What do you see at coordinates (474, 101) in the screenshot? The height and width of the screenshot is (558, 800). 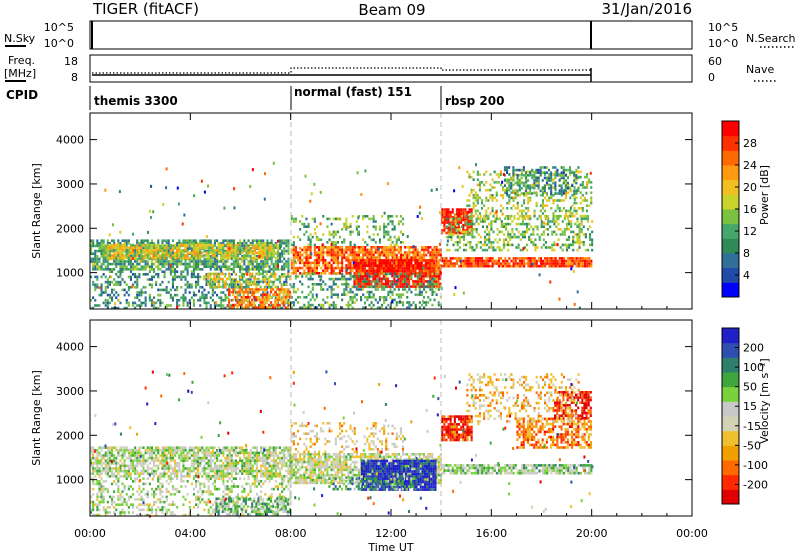 I see `cpid-segment-rbsp: rbsp 200` at bounding box center [474, 101].